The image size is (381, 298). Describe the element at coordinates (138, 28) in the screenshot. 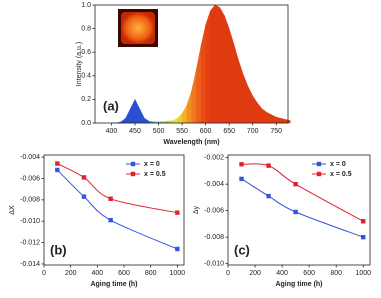

I see `inset-photo` at that location.